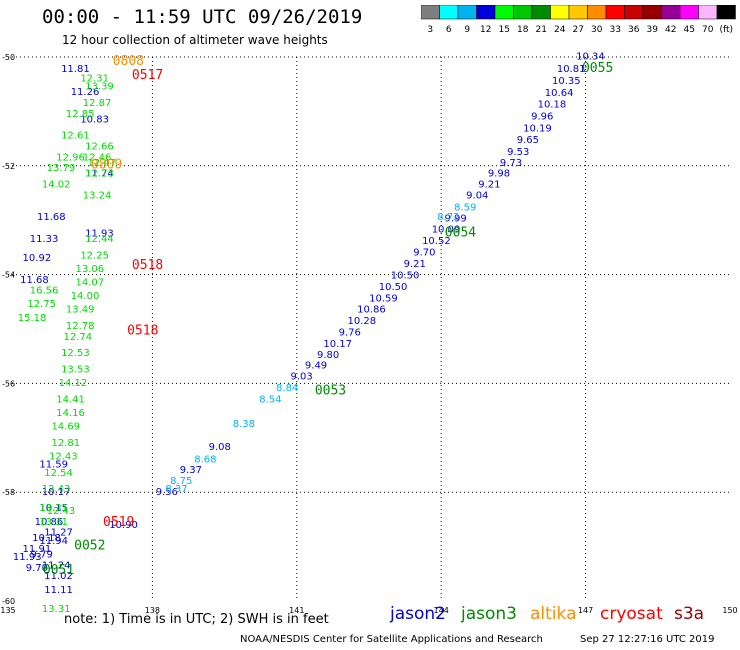 The image size is (740, 650). I want to click on color-scale-label: 12, so click(485, 30).